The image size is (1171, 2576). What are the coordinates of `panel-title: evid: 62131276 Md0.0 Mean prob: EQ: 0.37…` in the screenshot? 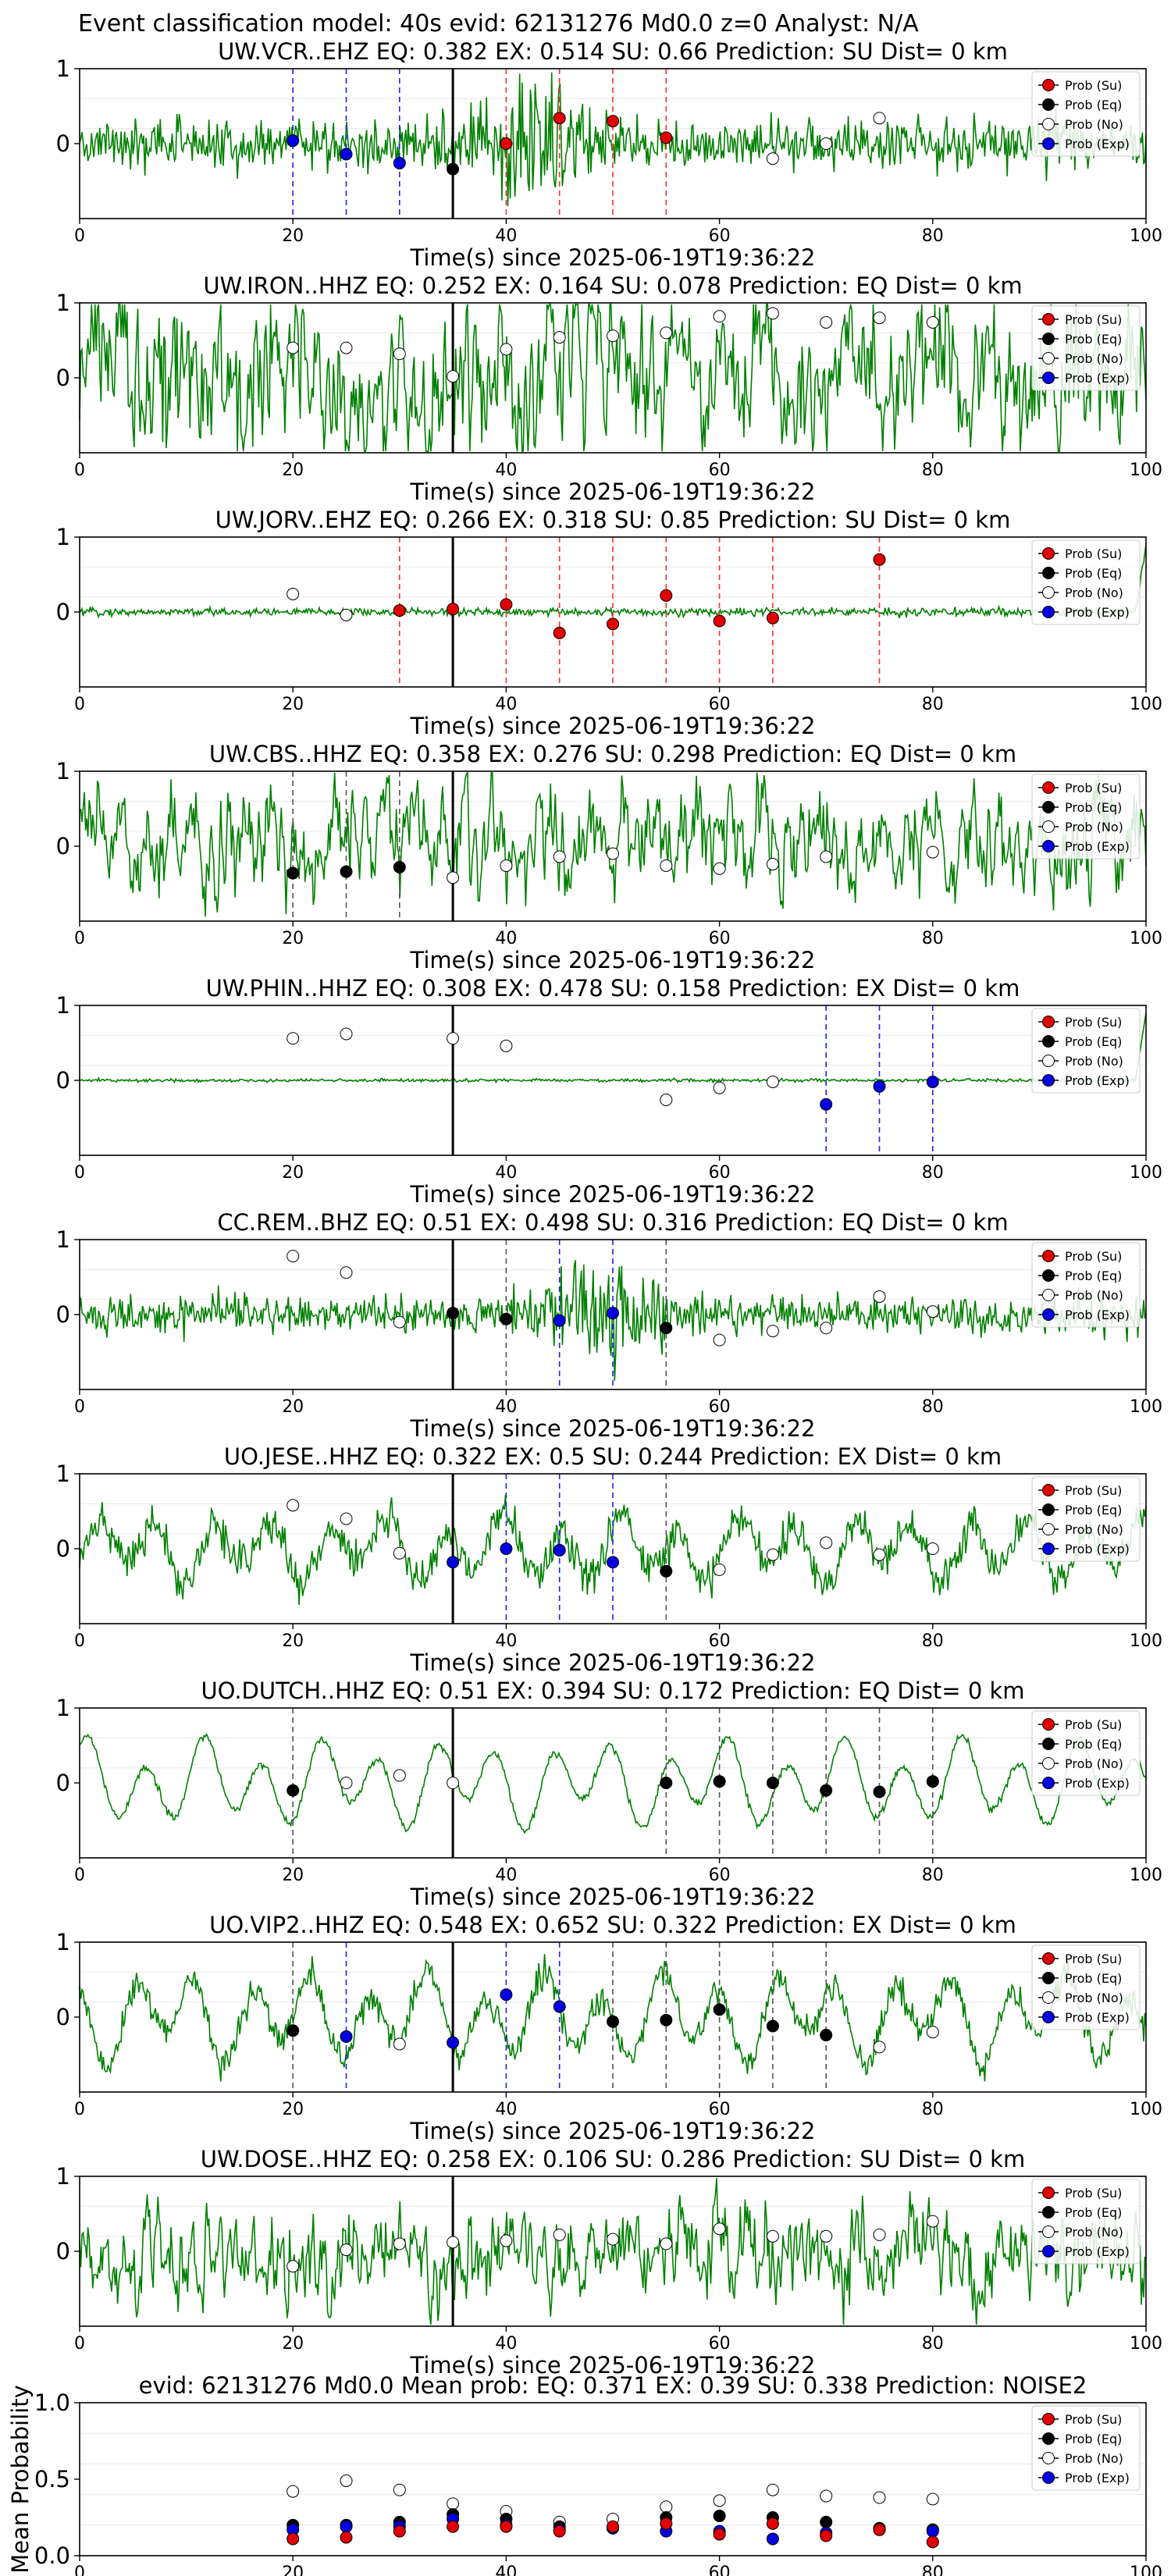 It's located at (613, 2385).